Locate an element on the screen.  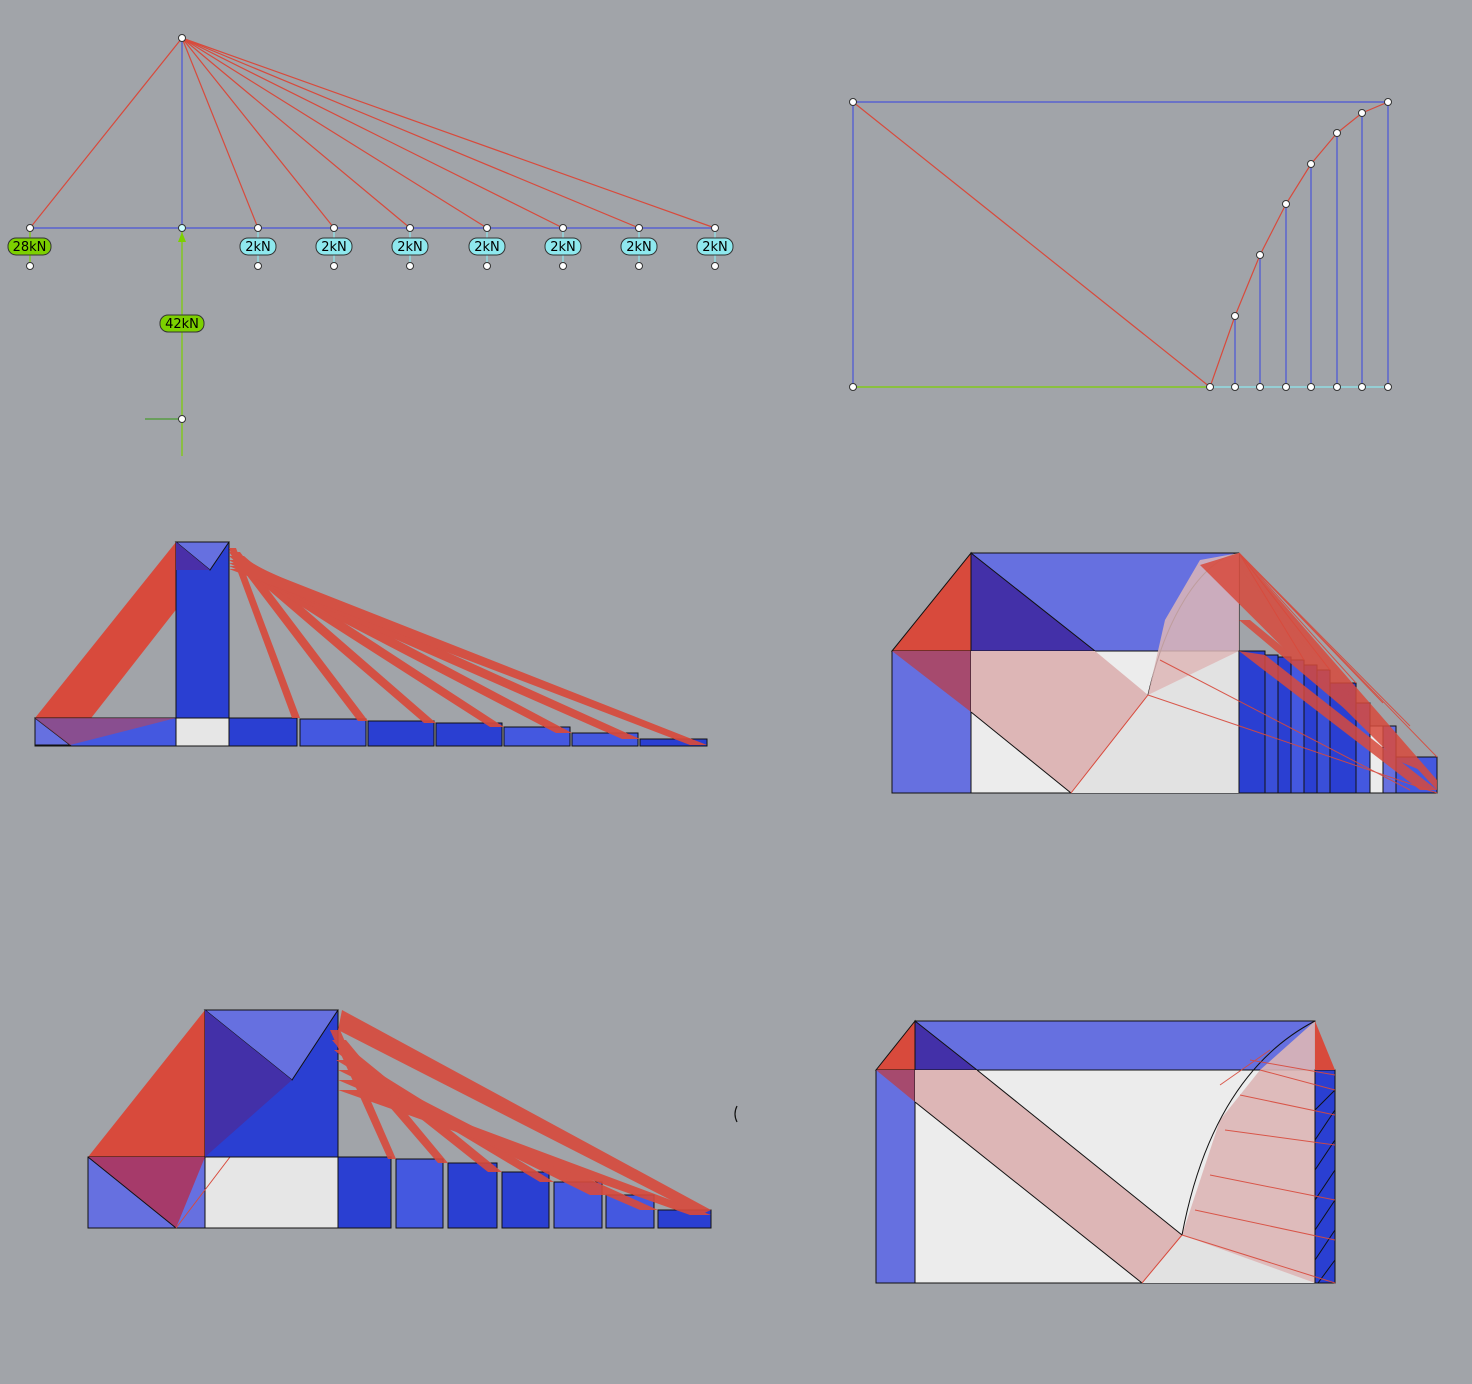
reaction-label-left: 28kN is located at coordinates (29, 246).